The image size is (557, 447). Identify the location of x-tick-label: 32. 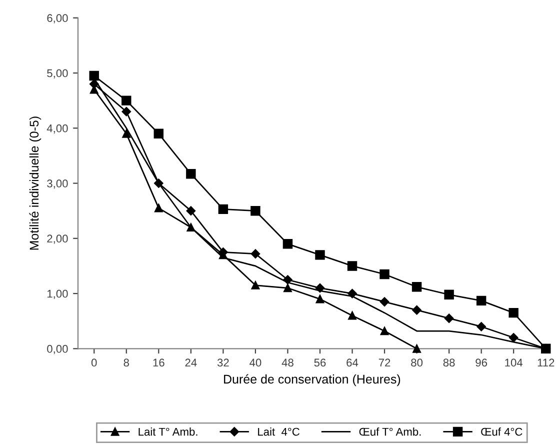
(223, 362).